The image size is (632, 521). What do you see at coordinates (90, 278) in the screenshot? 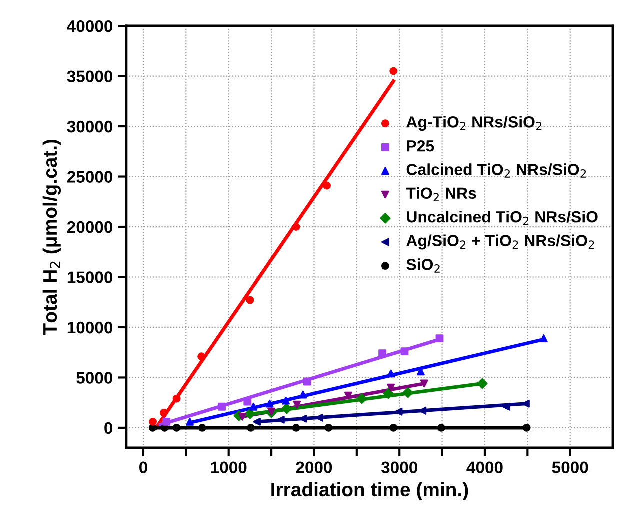
I see `y-tick-label: 15000` at bounding box center [90, 278].